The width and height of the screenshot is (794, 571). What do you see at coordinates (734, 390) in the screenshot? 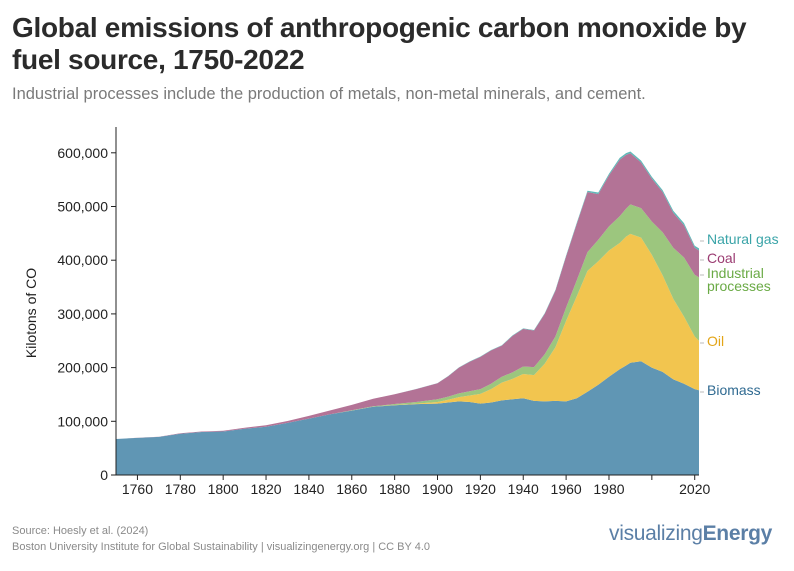
I see `series-label-biomass: Biomass` at bounding box center [734, 390].